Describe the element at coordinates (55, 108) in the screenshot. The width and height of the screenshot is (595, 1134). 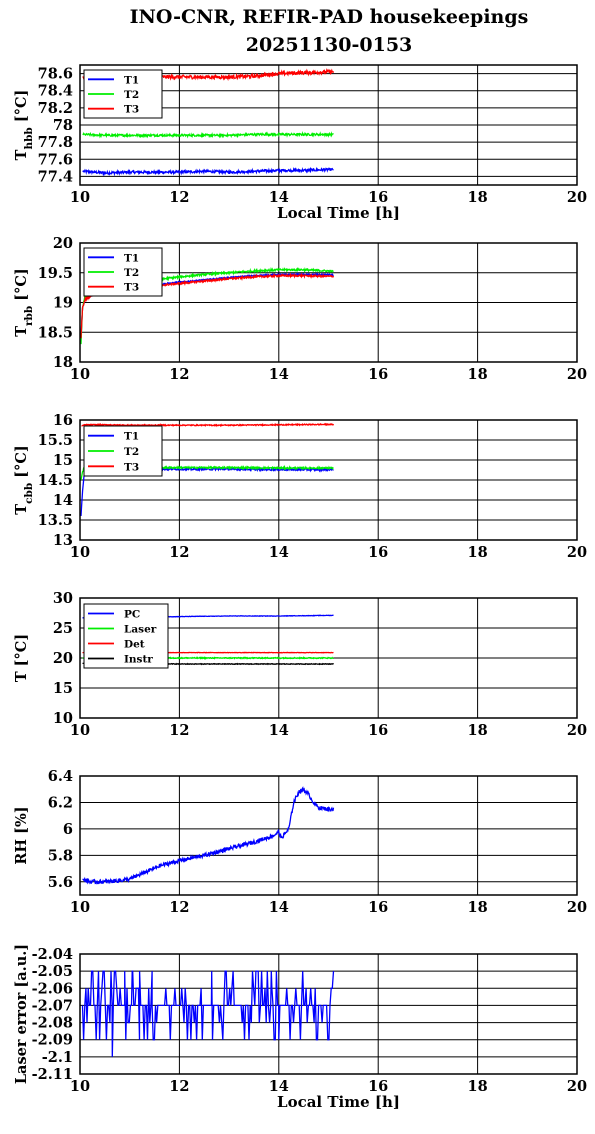
I see `y-tick-label: 78.2` at that location.